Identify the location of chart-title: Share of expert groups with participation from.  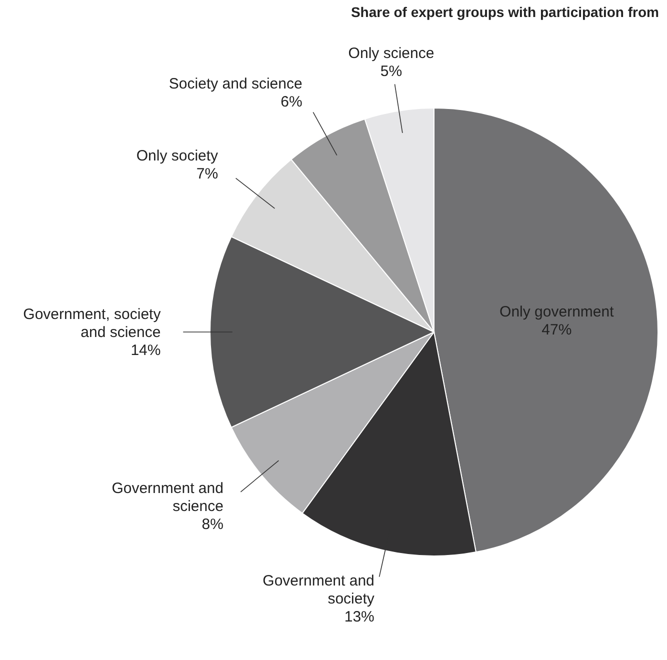
(504, 12).